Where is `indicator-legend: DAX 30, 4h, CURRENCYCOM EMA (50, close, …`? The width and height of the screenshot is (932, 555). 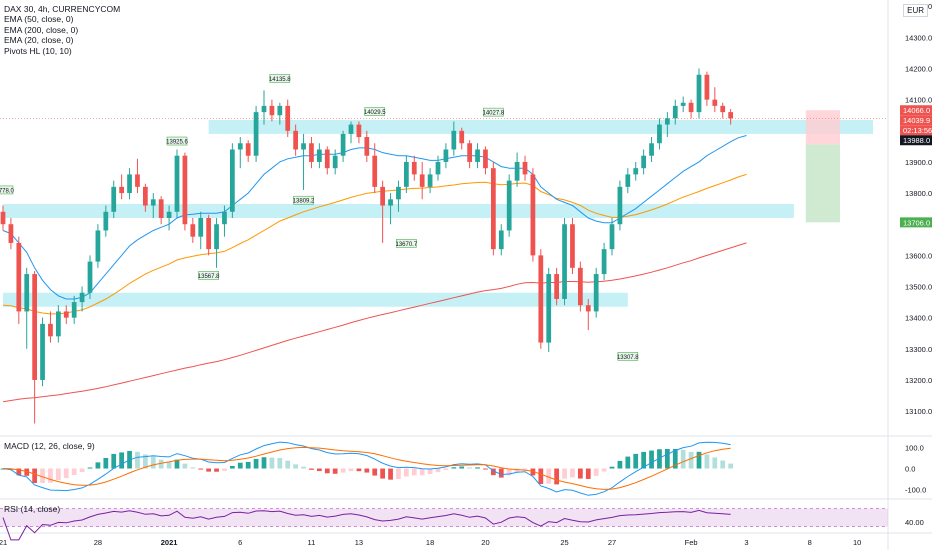
indicator-legend: DAX 30, 4h, CURRENCYCOM EMA (50, close, … is located at coordinates (62, 30).